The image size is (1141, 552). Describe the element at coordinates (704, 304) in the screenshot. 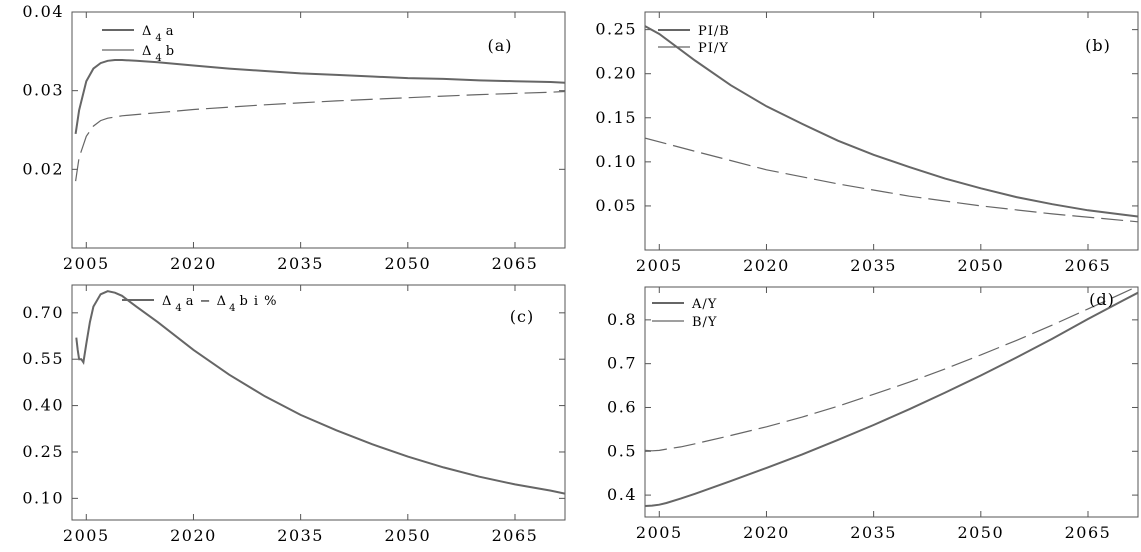

I see `legend-label: A/Y` at that location.